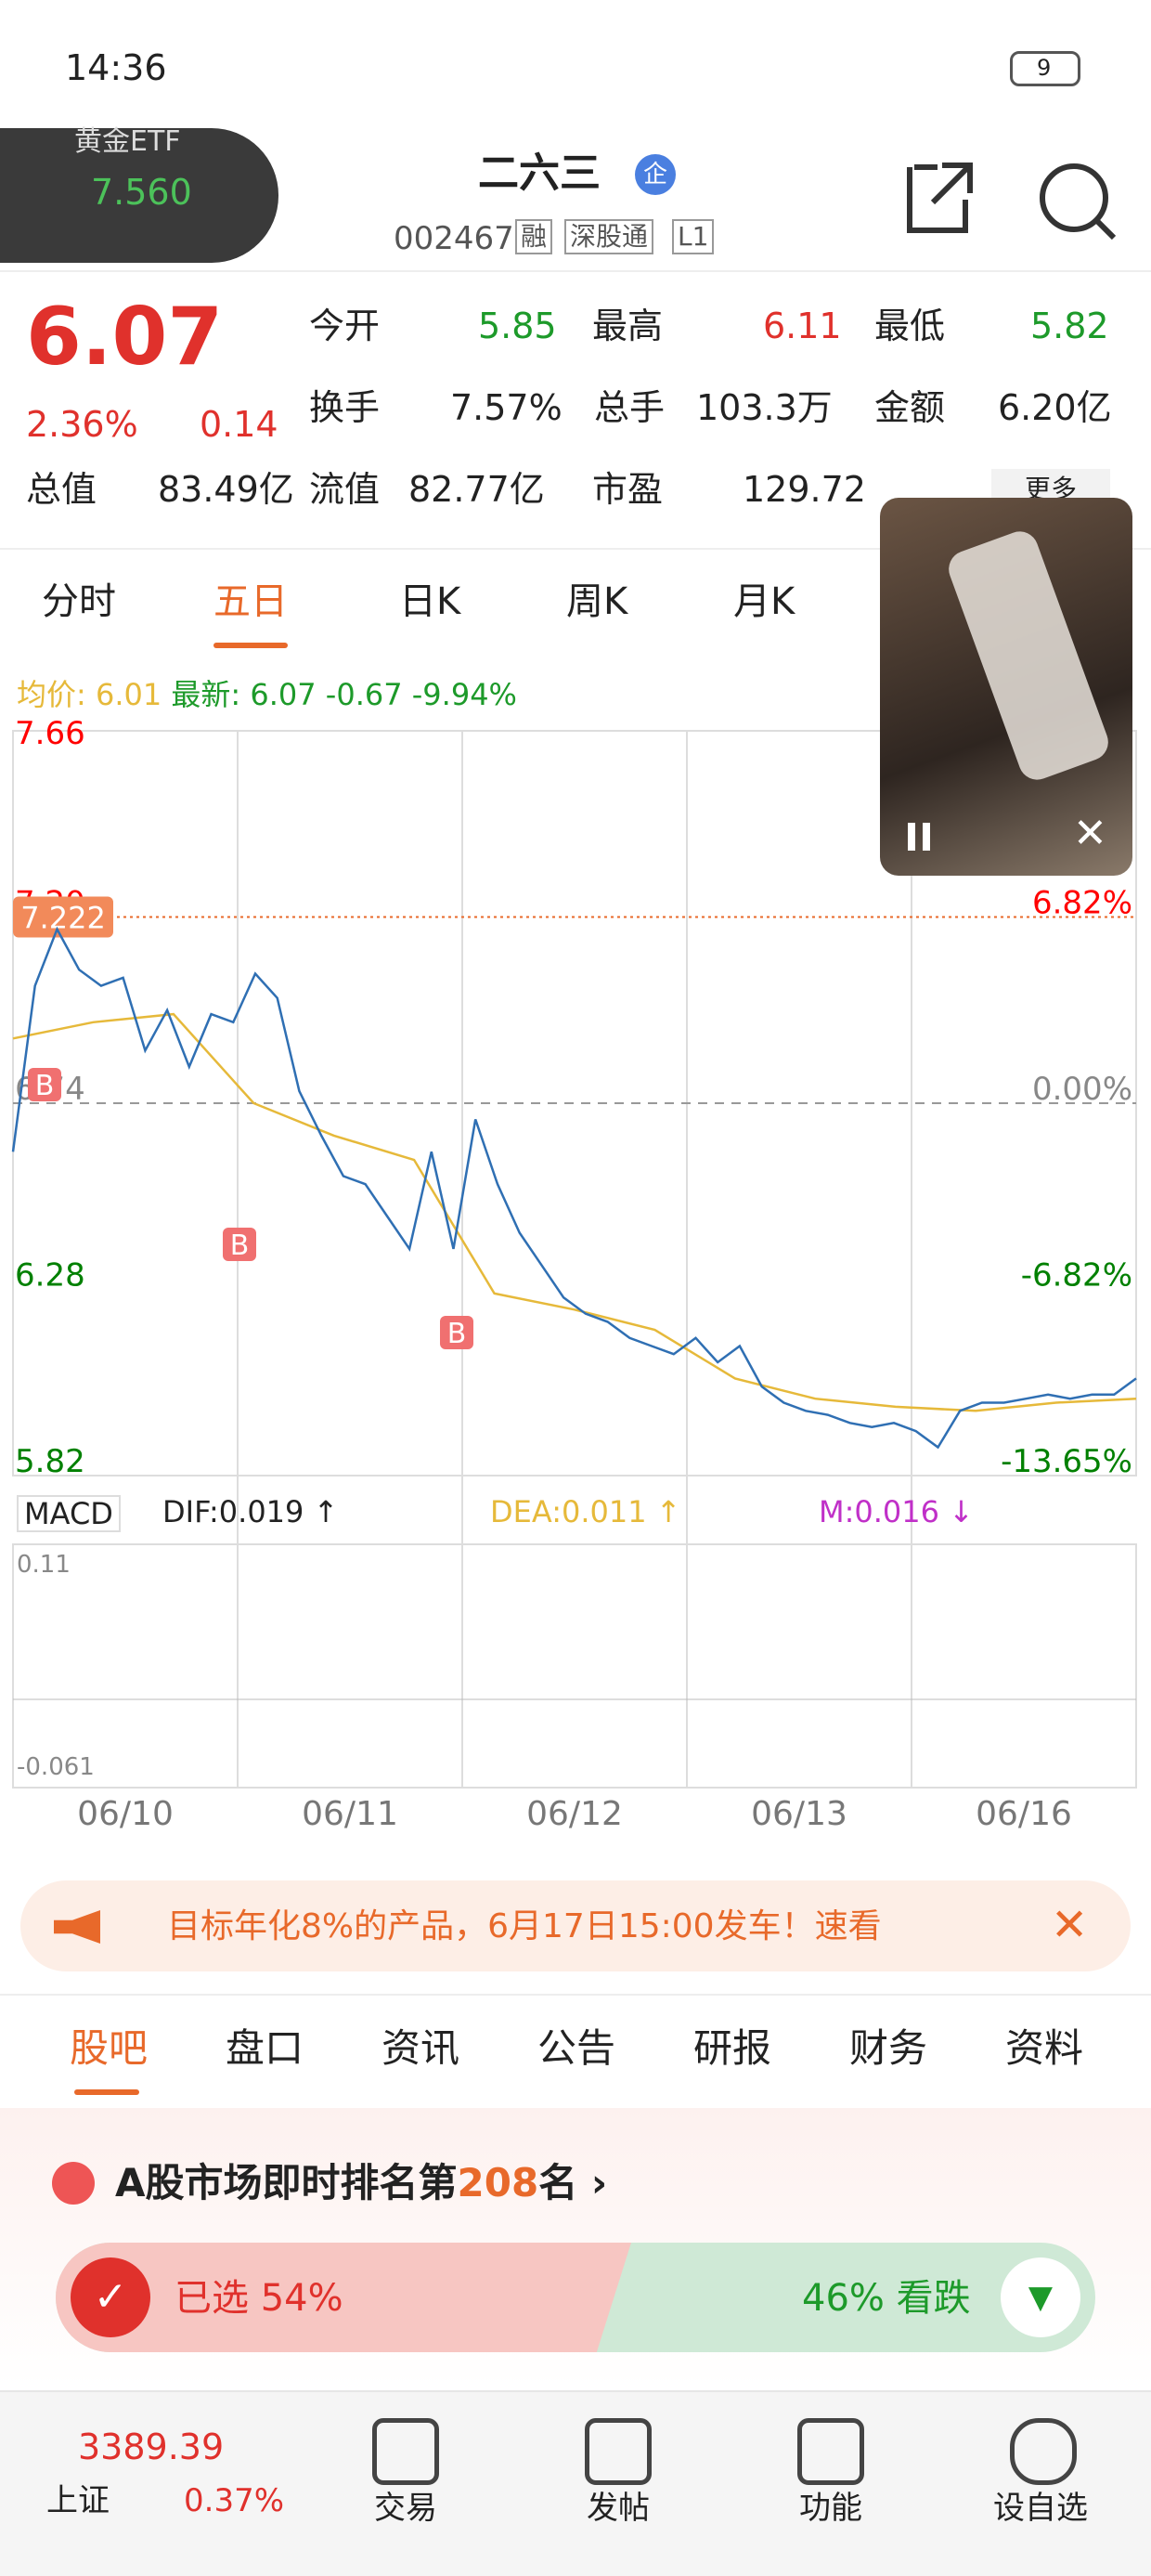 This screenshot has width=1151, height=2576. What do you see at coordinates (109, 2048) in the screenshot?
I see `tab: 股吧` at bounding box center [109, 2048].